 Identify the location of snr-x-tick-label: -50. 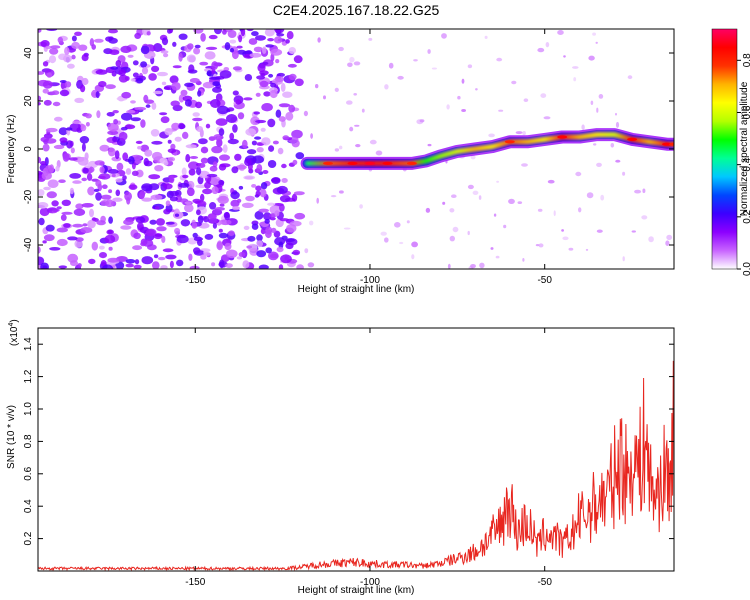
(544, 582).